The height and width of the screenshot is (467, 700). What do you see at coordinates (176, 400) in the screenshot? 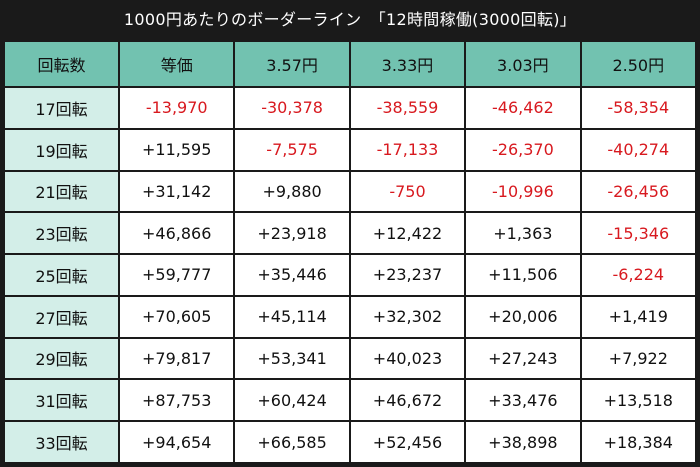
I see `value-cell: +87,753` at bounding box center [176, 400].